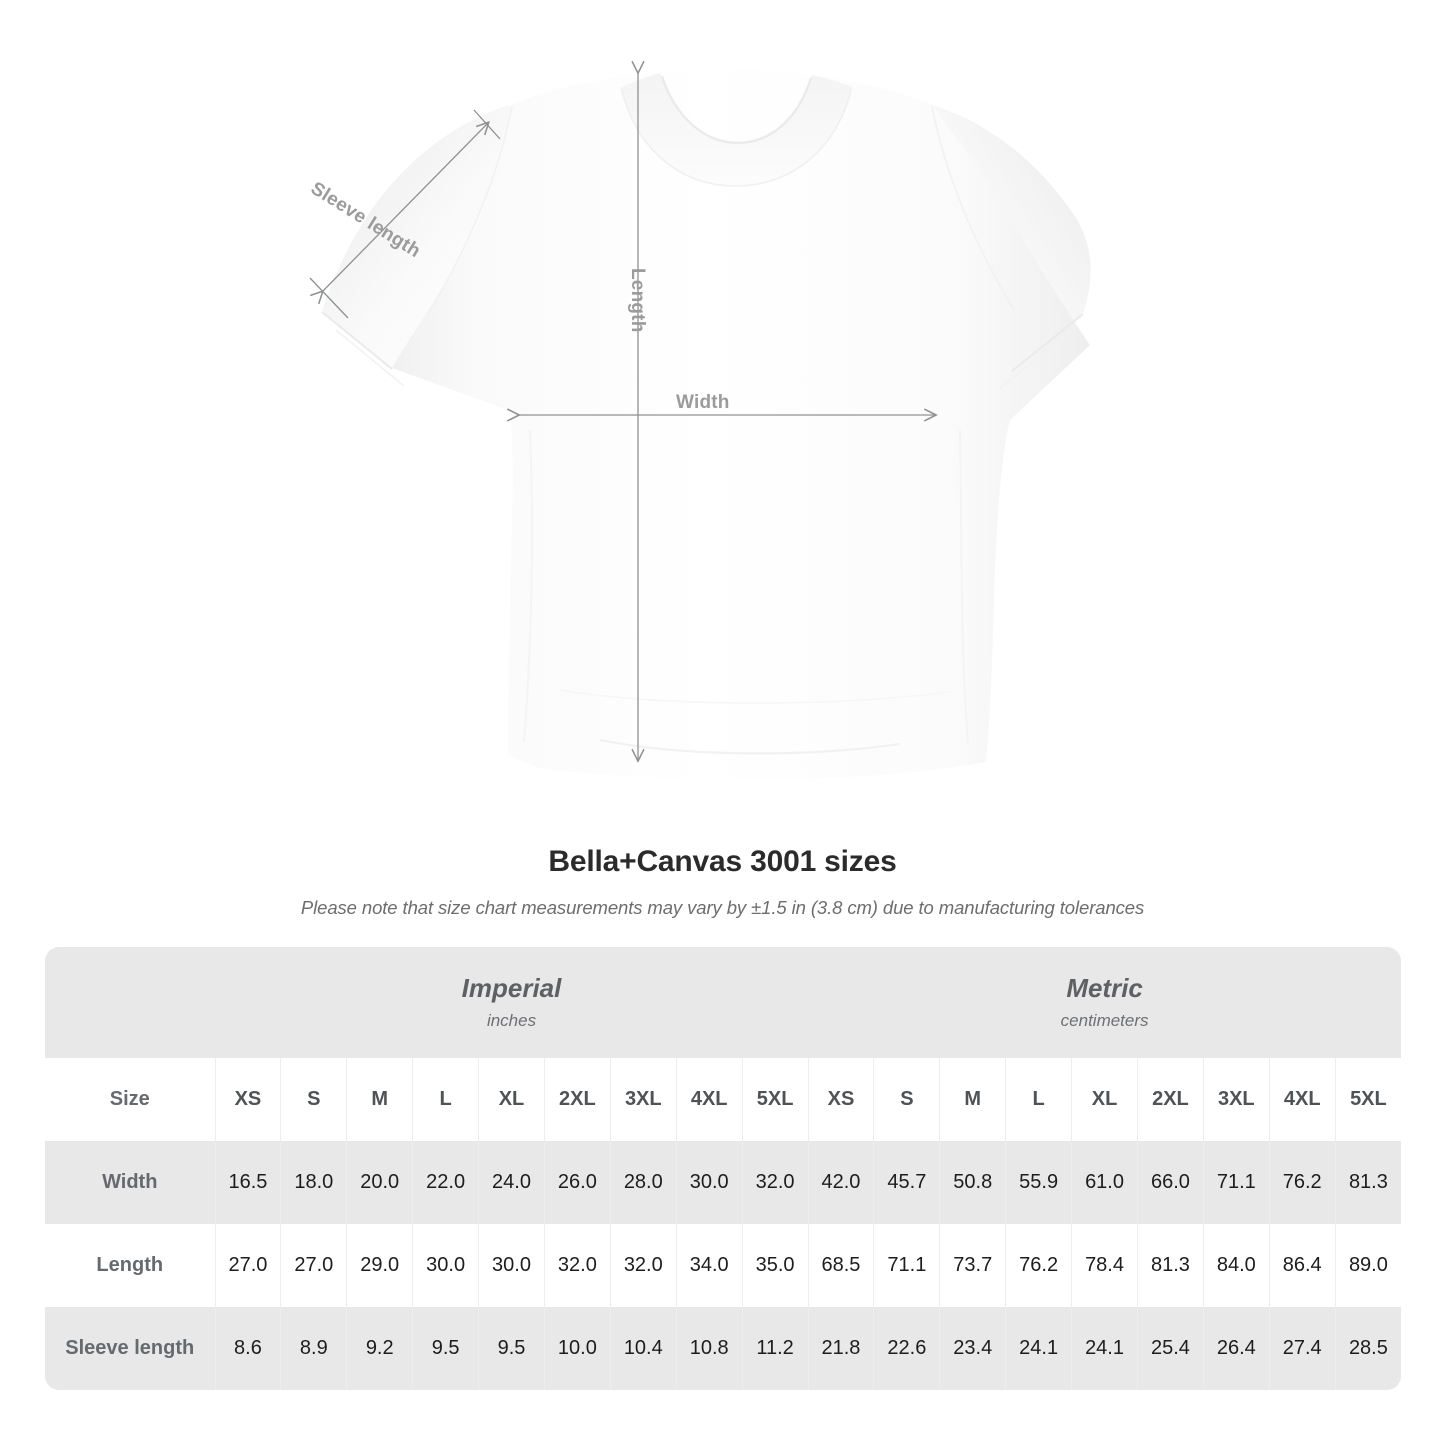  I want to click on page-title: Bella+Canvas 3001 sizes, so click(722, 861).